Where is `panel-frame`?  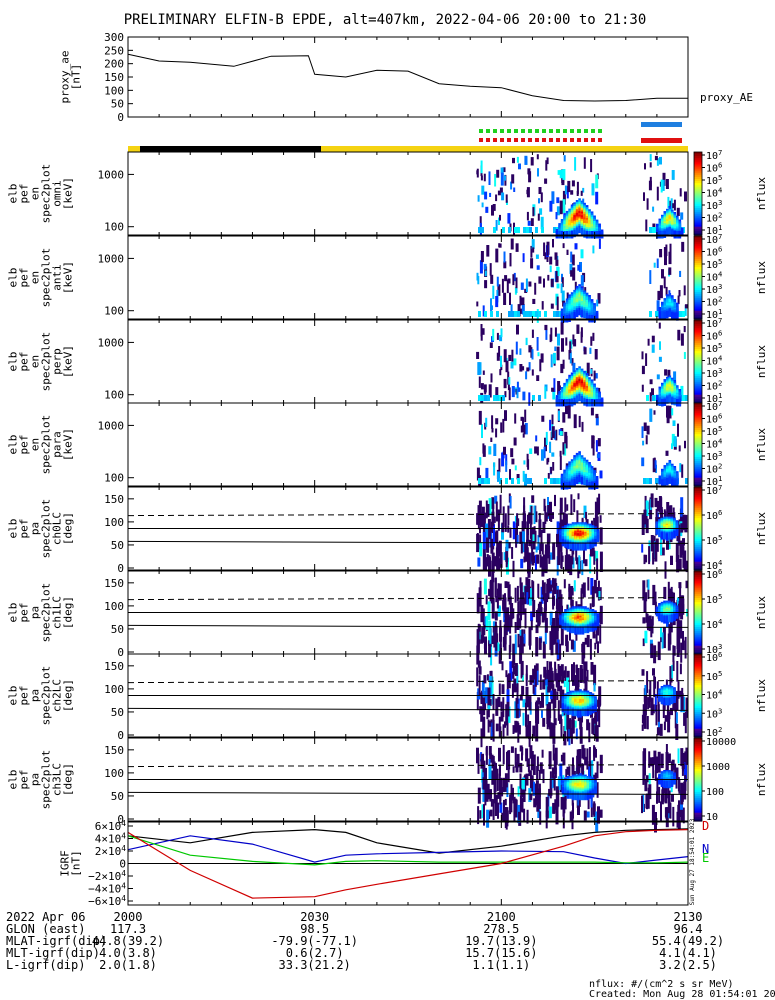
panel-frame is located at coordinates (408, 277).